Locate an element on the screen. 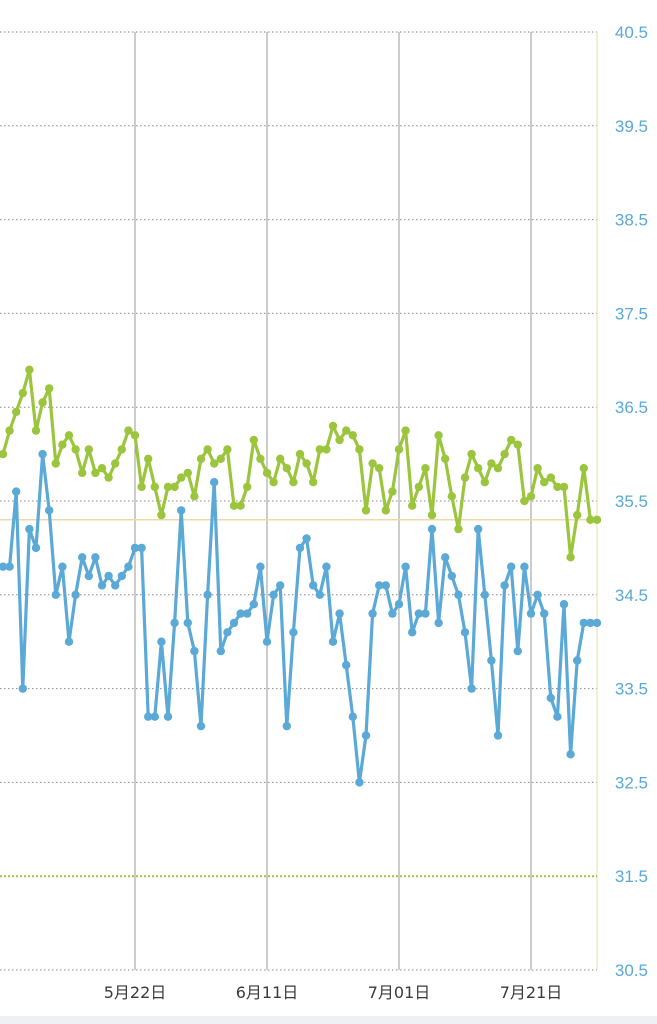 The height and width of the screenshot is (1024, 657). y-tick-label: 31.5 is located at coordinates (631, 876).